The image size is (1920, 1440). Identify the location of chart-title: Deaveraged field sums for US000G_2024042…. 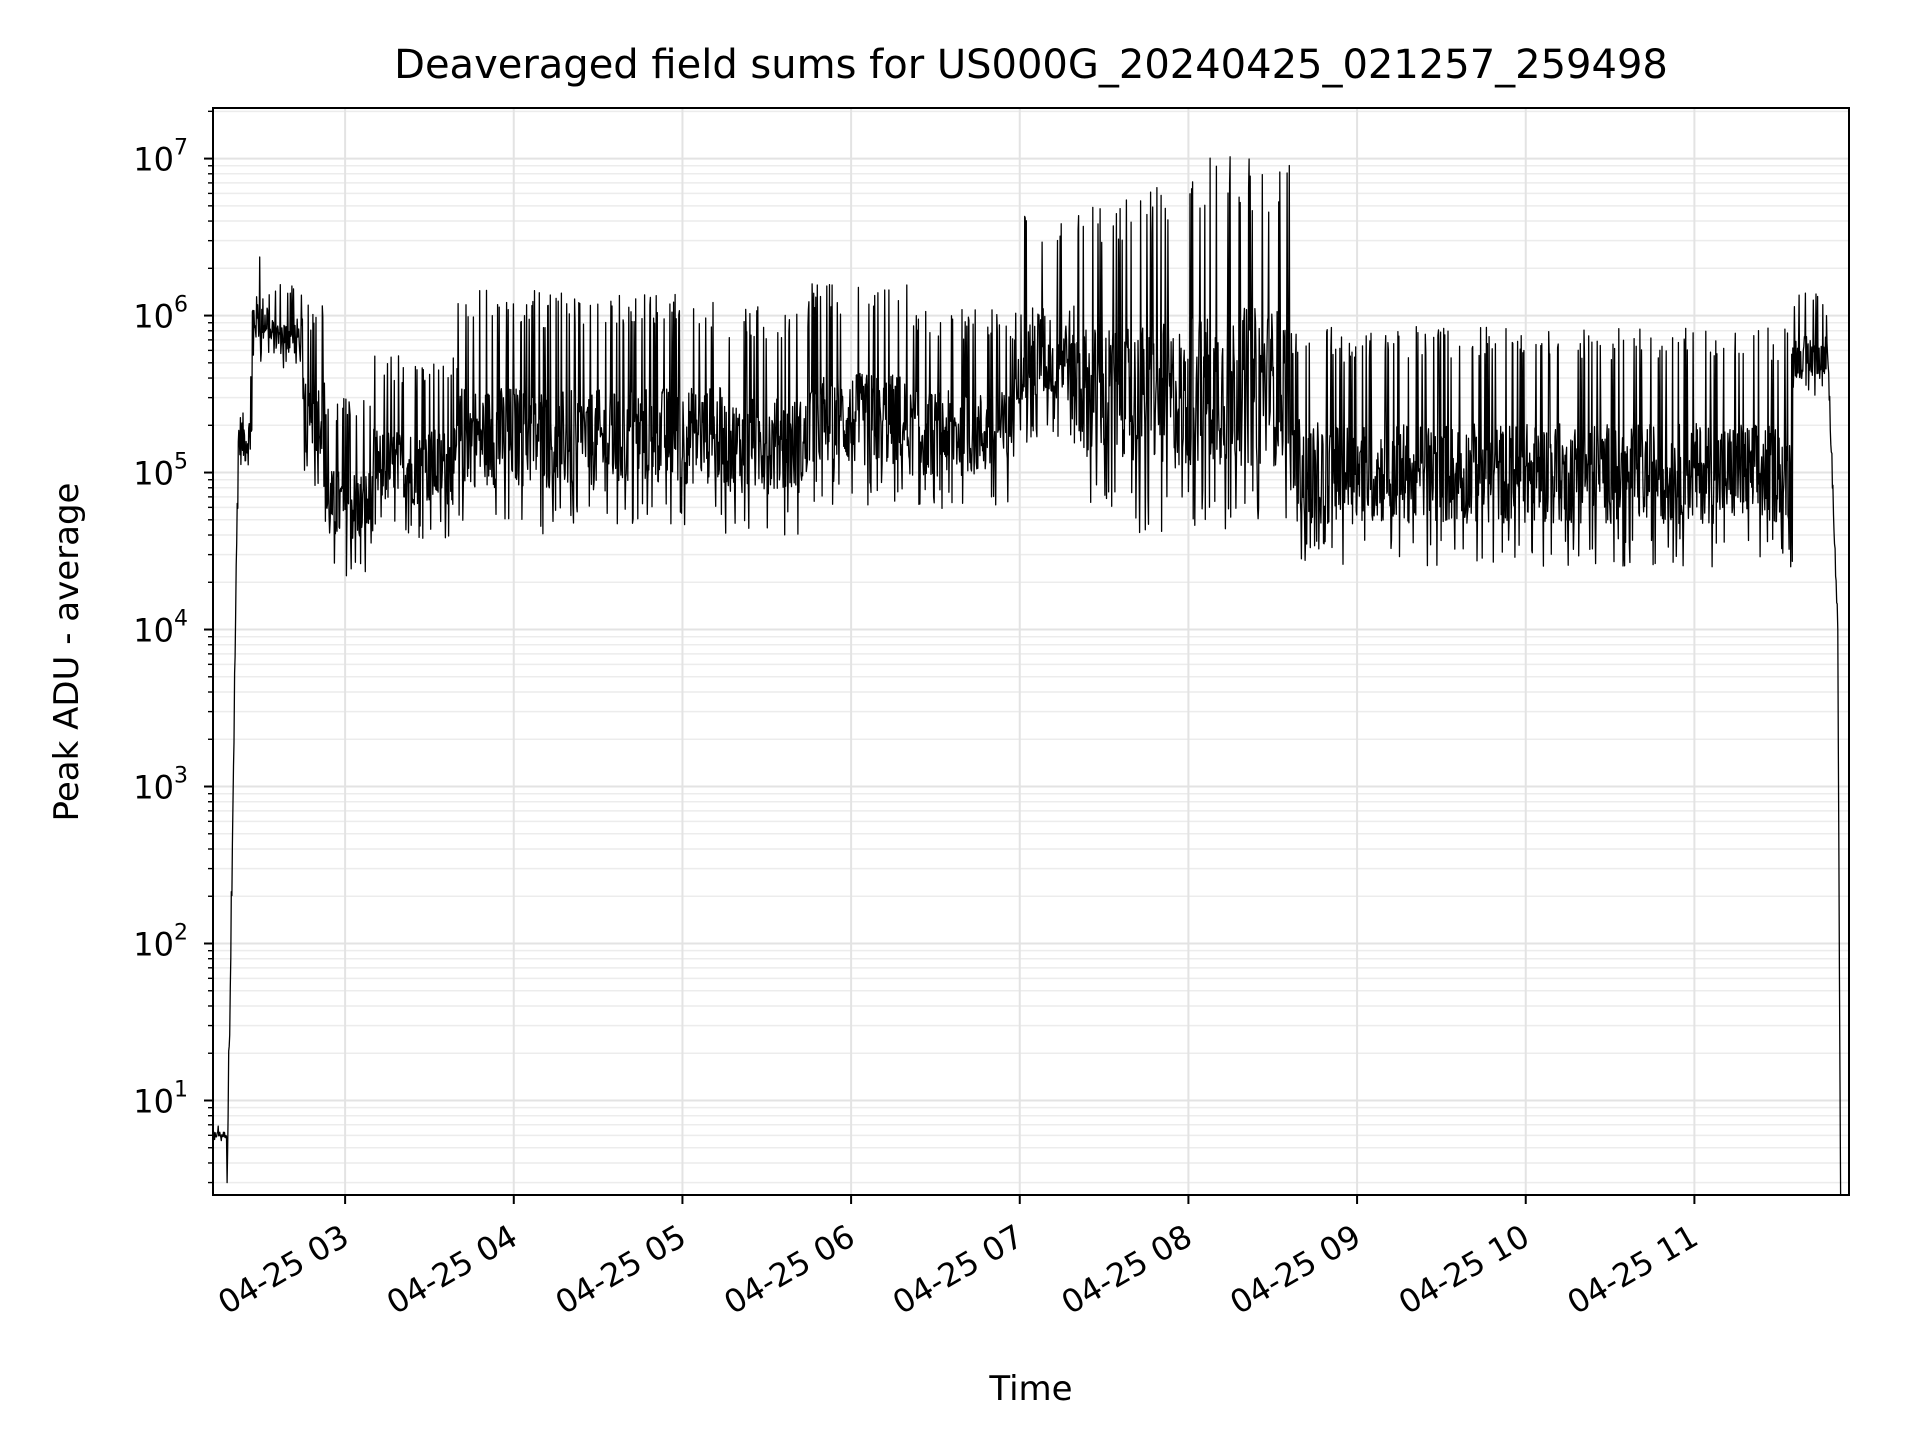
(1031, 65).